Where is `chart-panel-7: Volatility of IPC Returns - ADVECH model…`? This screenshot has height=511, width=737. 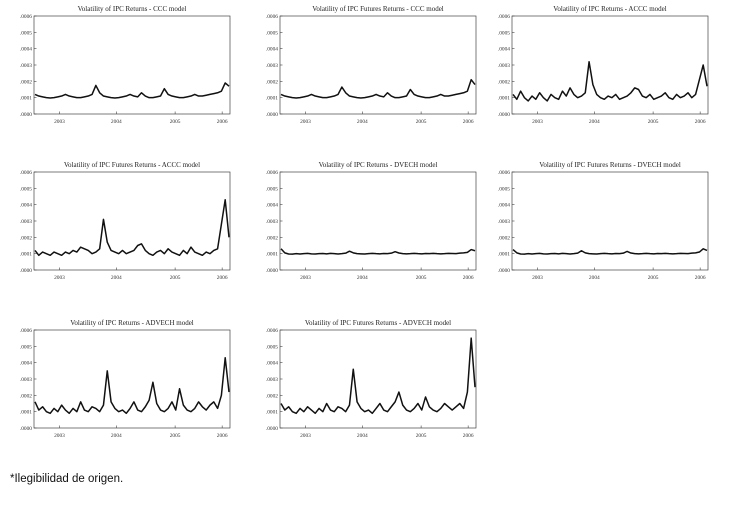 chart-panel-7: Volatility of IPC Returns - ADVECH model… is located at coordinates (128, 391).